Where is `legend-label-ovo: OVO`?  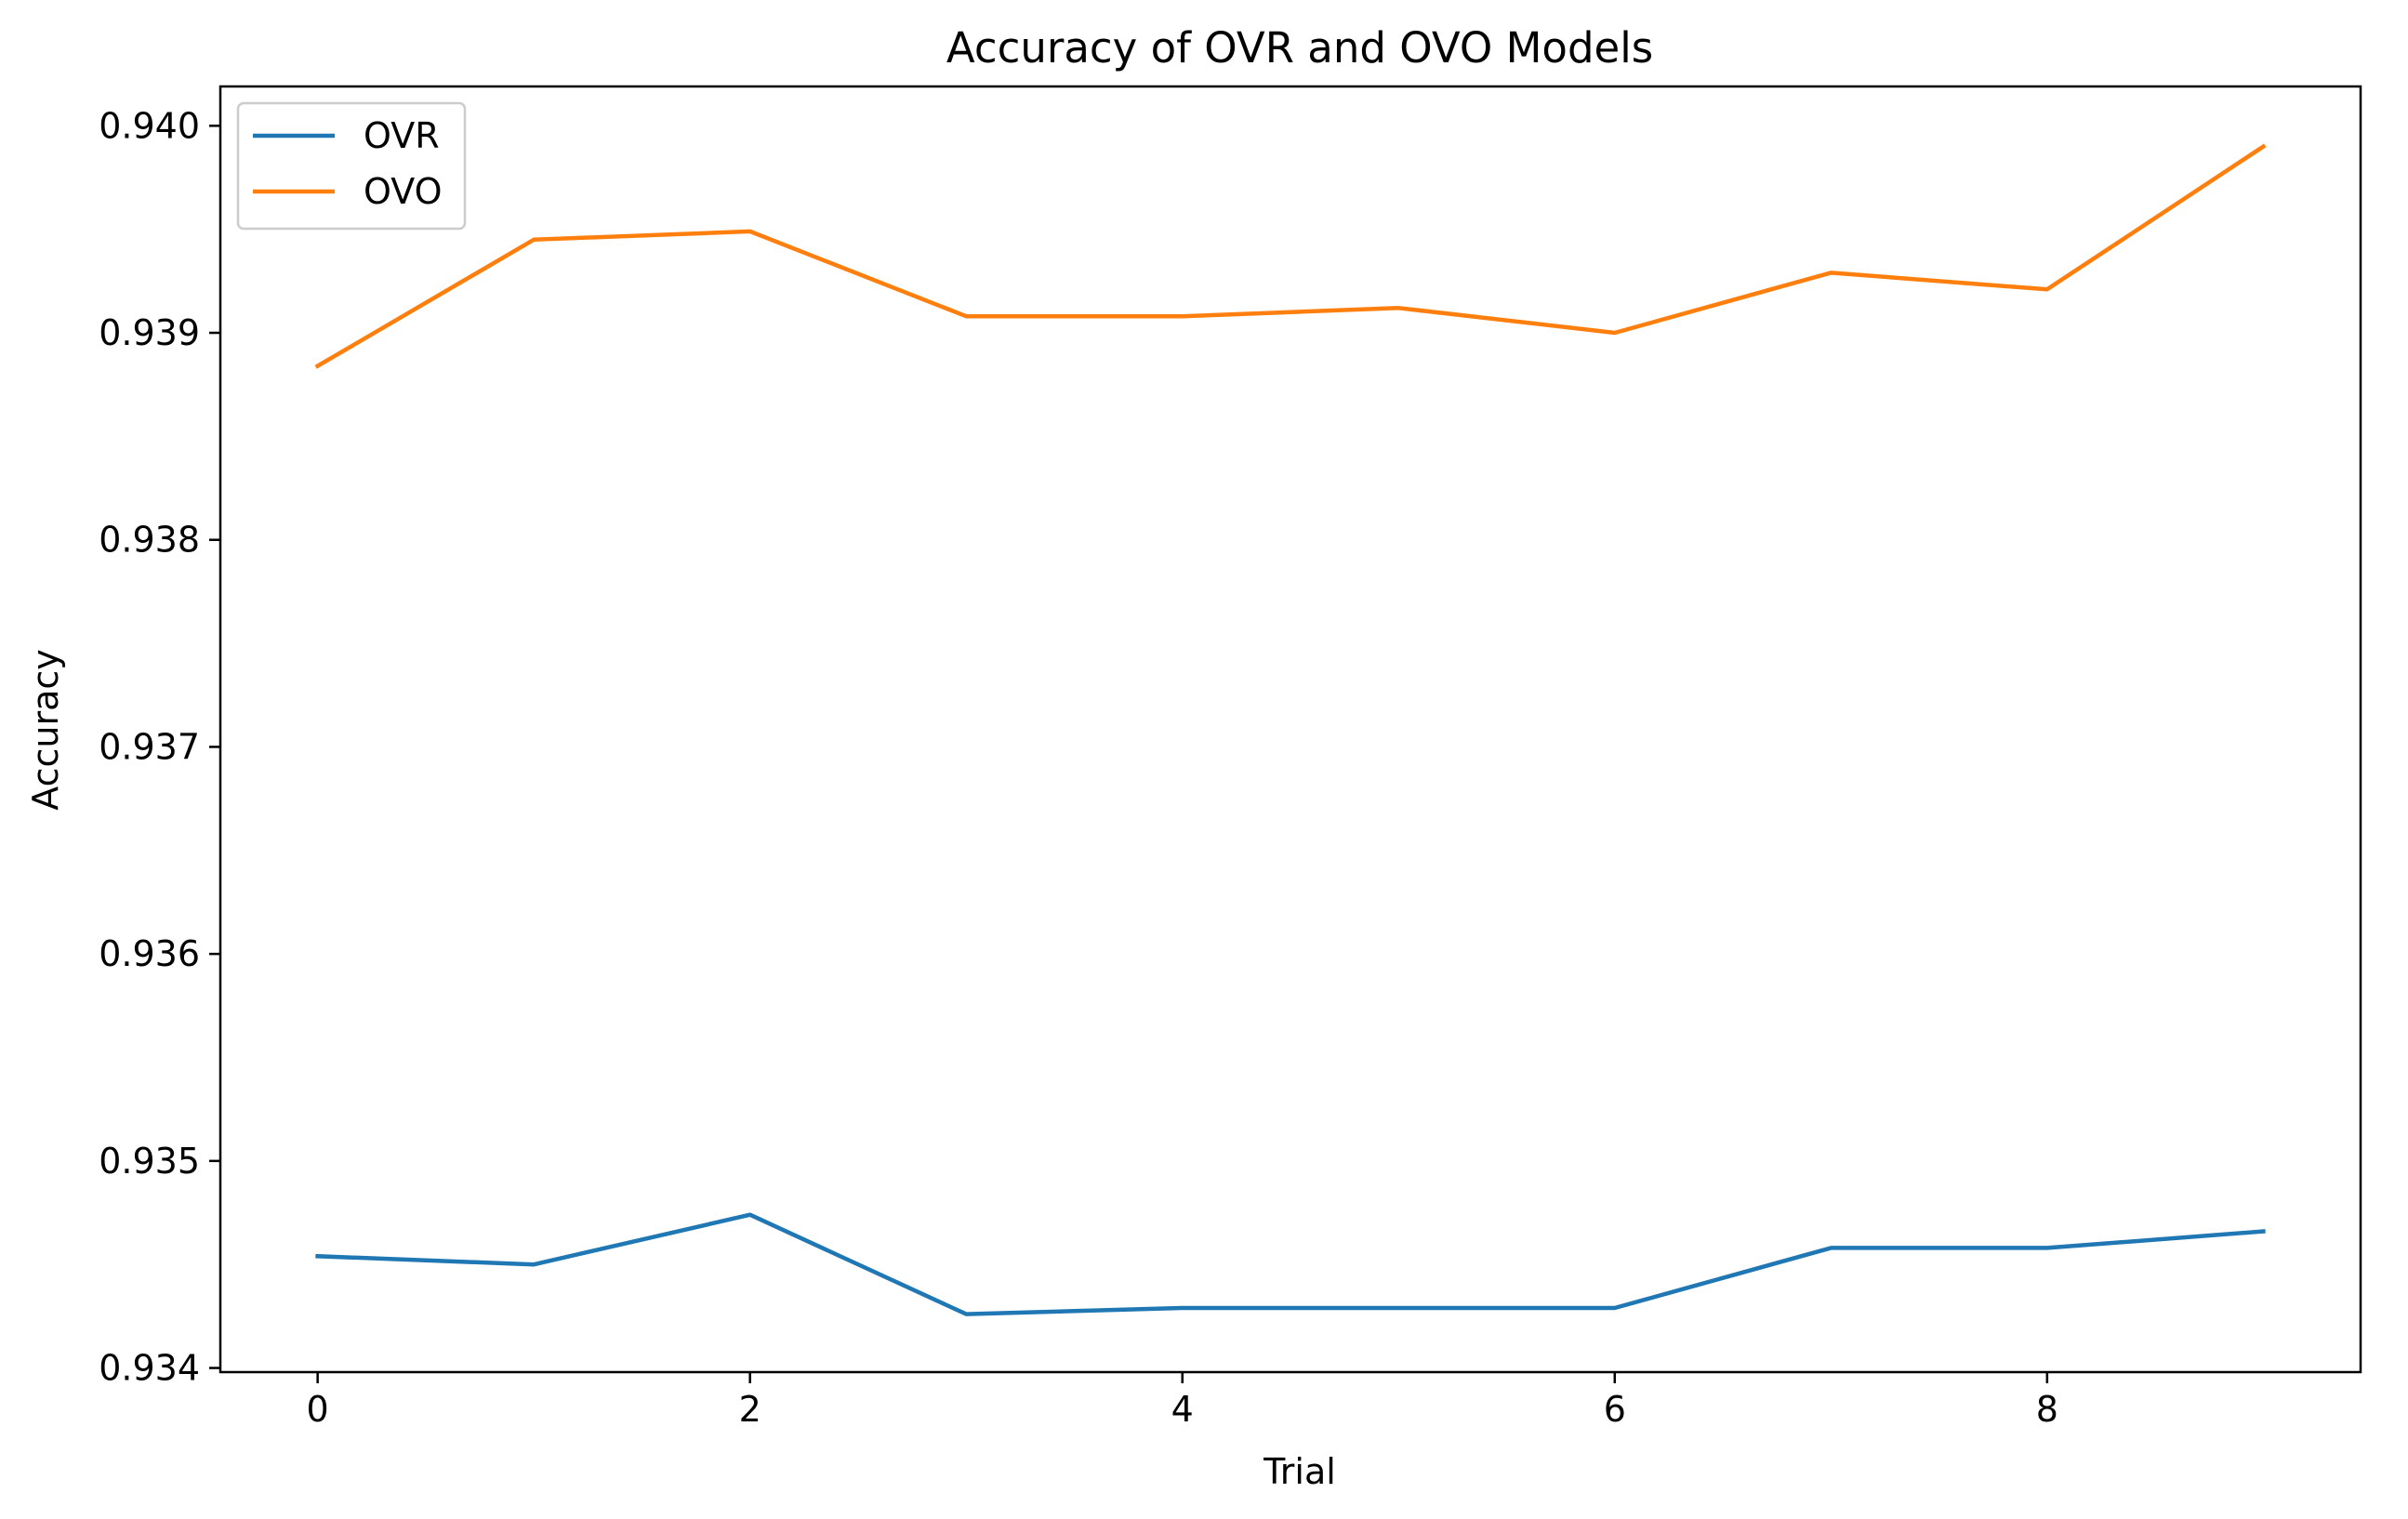 legend-label-ovo: OVO is located at coordinates (403, 191).